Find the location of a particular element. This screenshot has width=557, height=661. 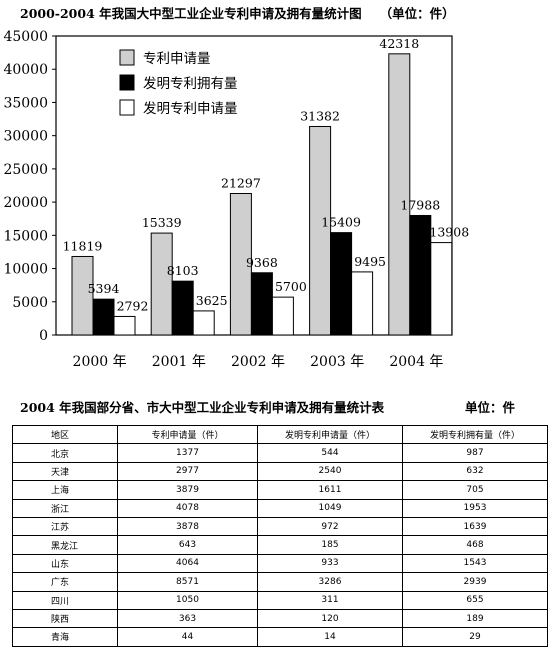

bar-value-label: 8103 is located at coordinates (183, 270).